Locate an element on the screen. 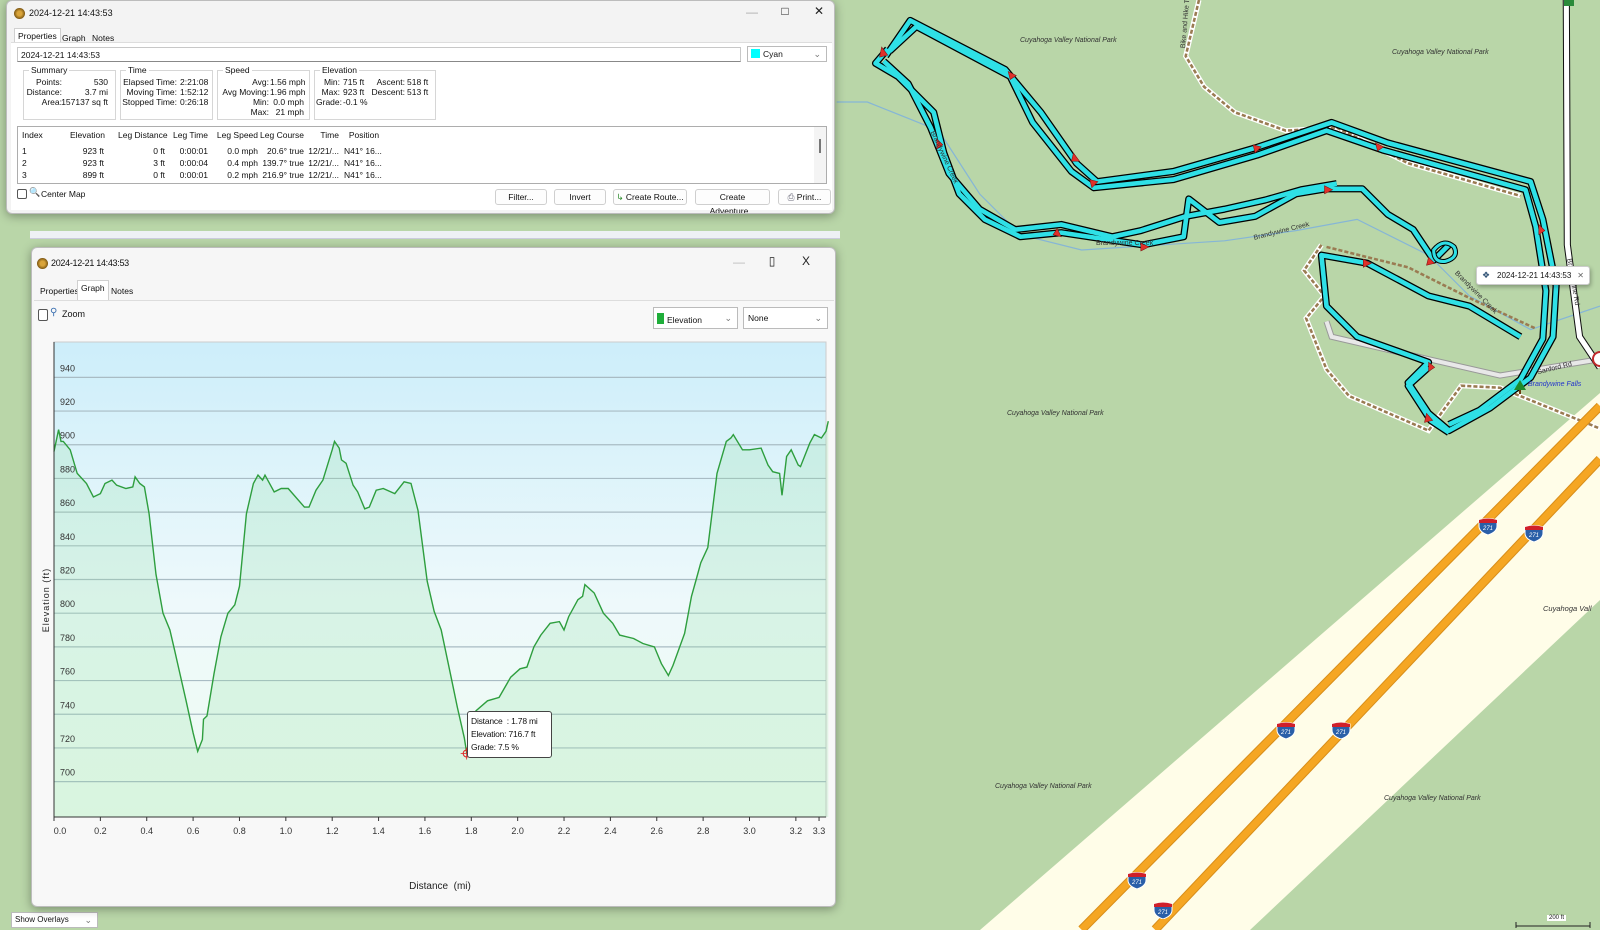 Image resolution: width=1600 pixels, height=930 pixels. table-cell: 0.0 mph is located at coordinates (242, 151).